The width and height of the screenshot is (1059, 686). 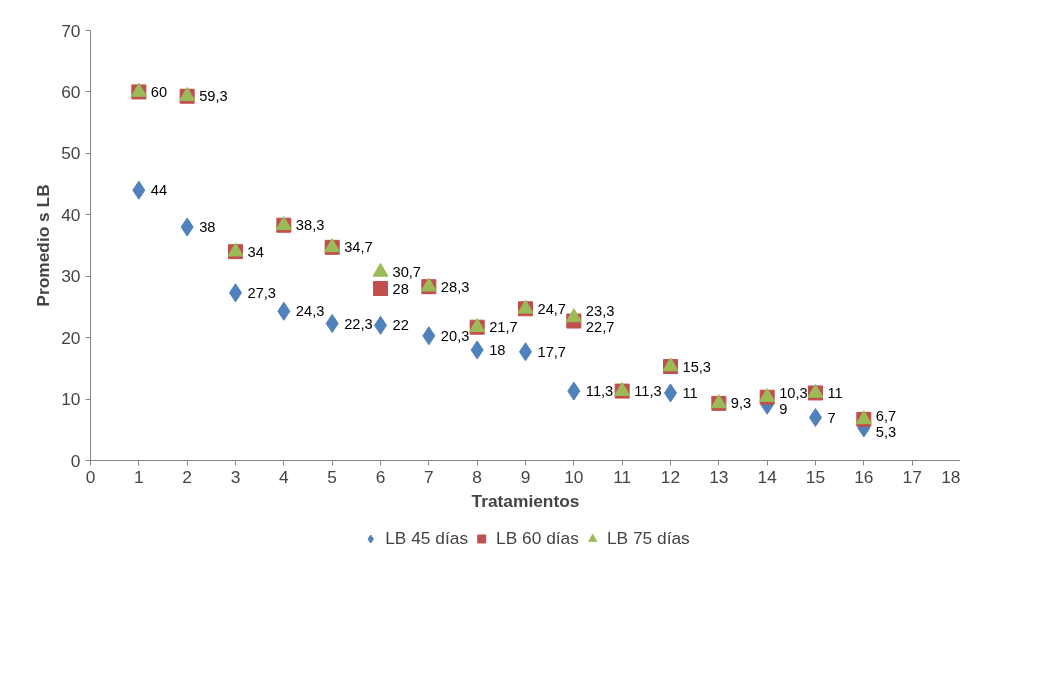 What do you see at coordinates (886, 415) in the screenshot?
I see `data-label: 6,7` at bounding box center [886, 415].